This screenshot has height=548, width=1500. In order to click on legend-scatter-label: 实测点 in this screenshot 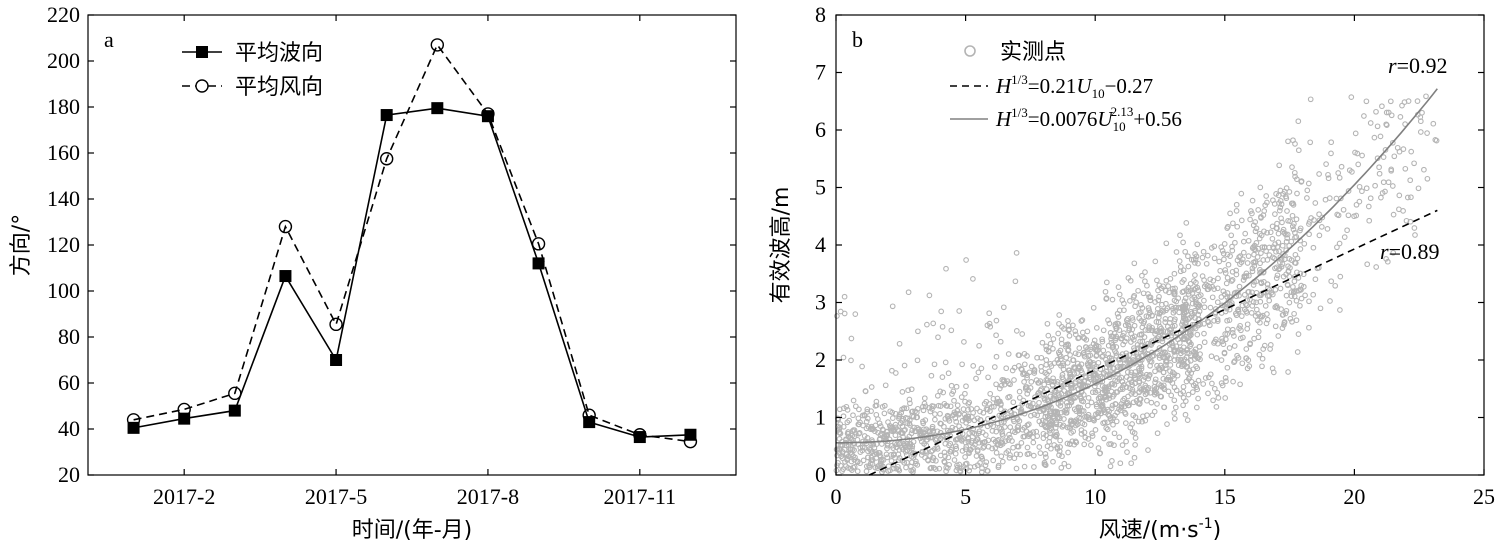, I will do `click(1033, 52)`.